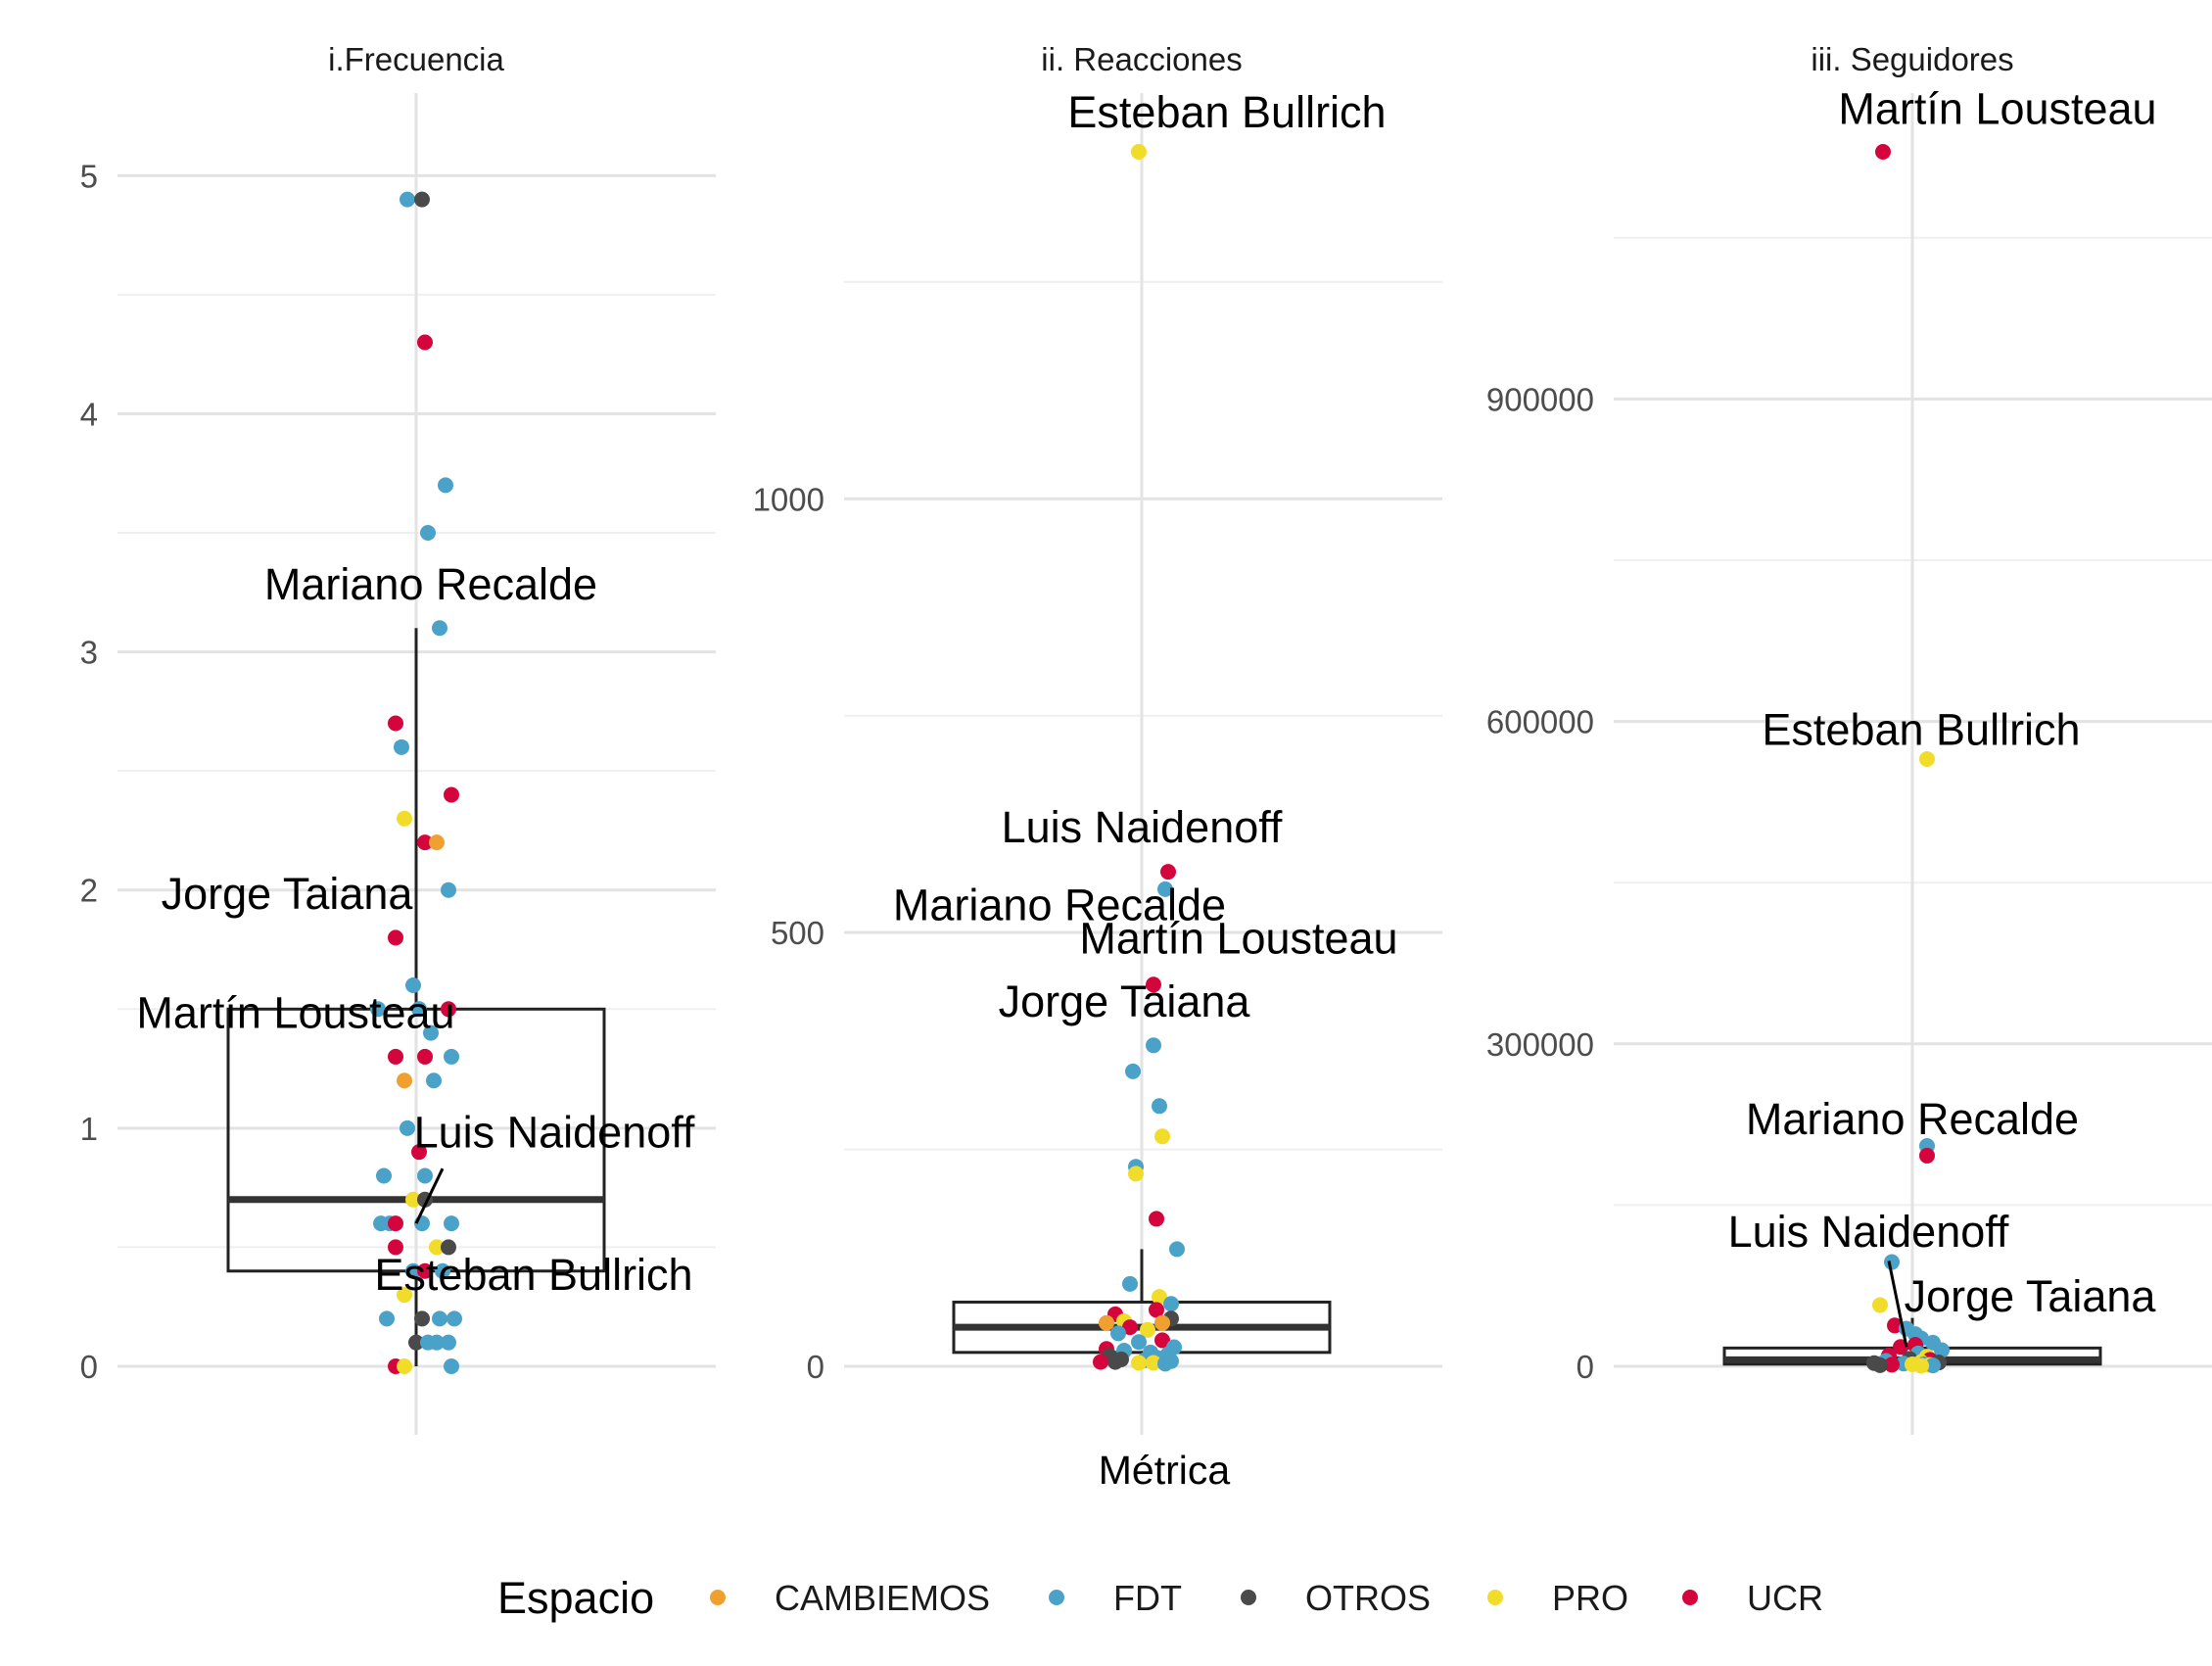 Image resolution: width=2212 pixels, height=1666 pixels. What do you see at coordinates (1141, 59) in the screenshot?
I see `panel-title: ii. Reacciones` at bounding box center [1141, 59].